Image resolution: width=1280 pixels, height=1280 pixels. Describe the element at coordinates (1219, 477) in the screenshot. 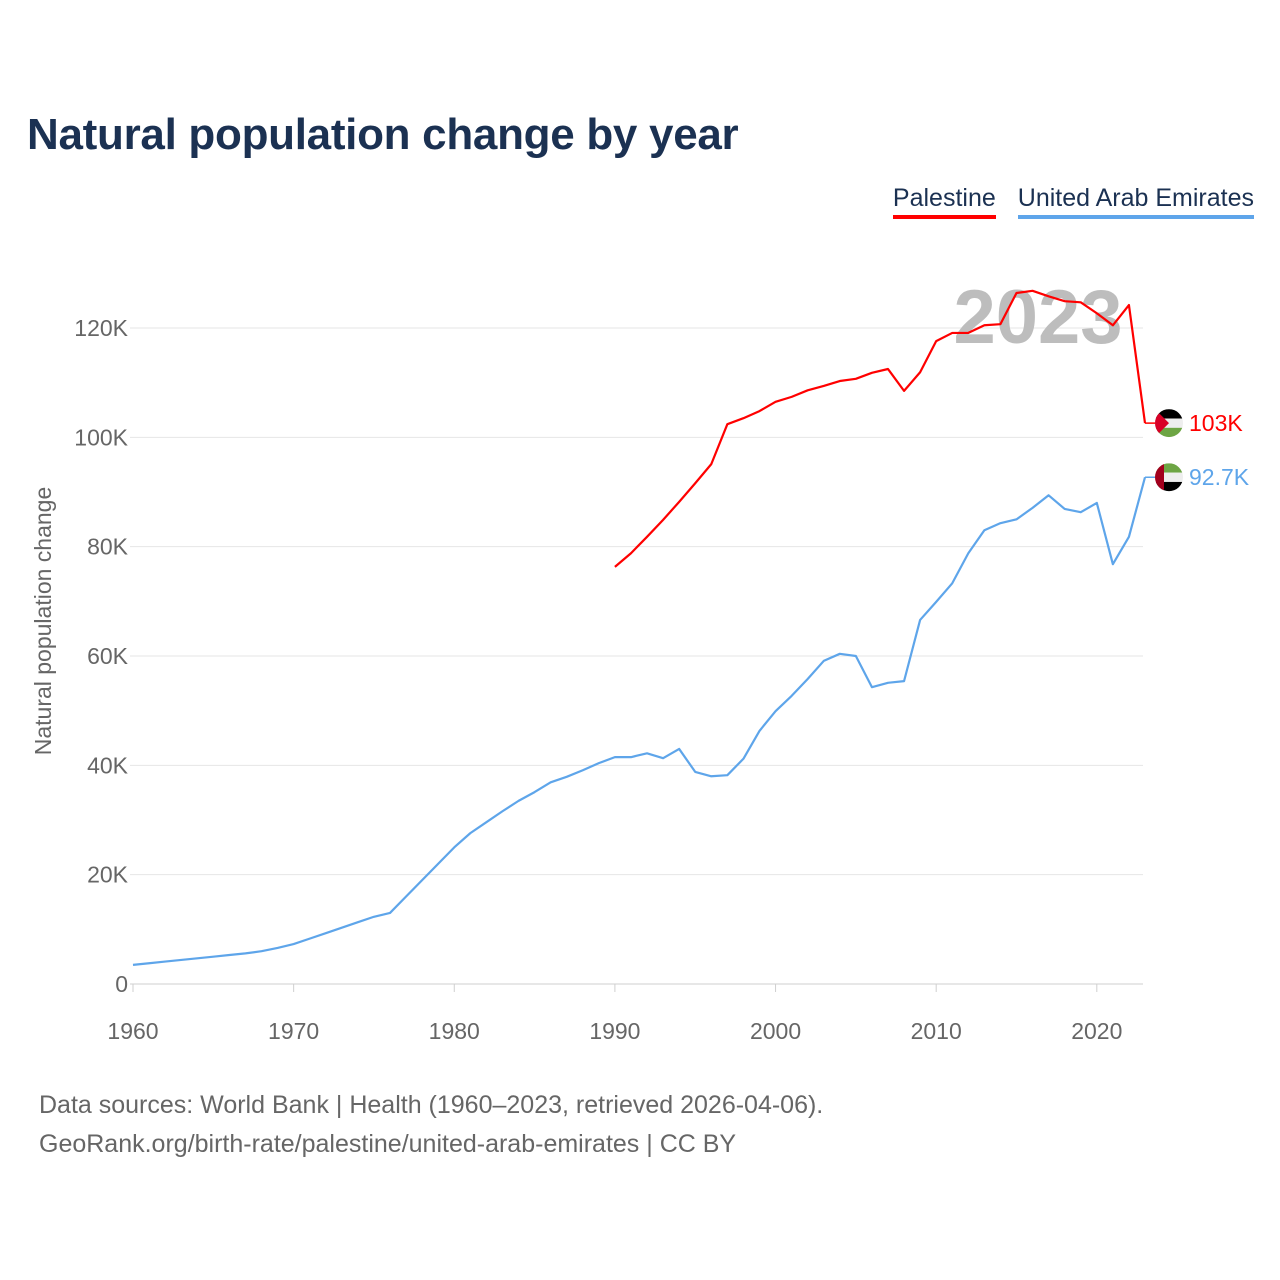

I see `end-value-label: 92.7K` at that location.